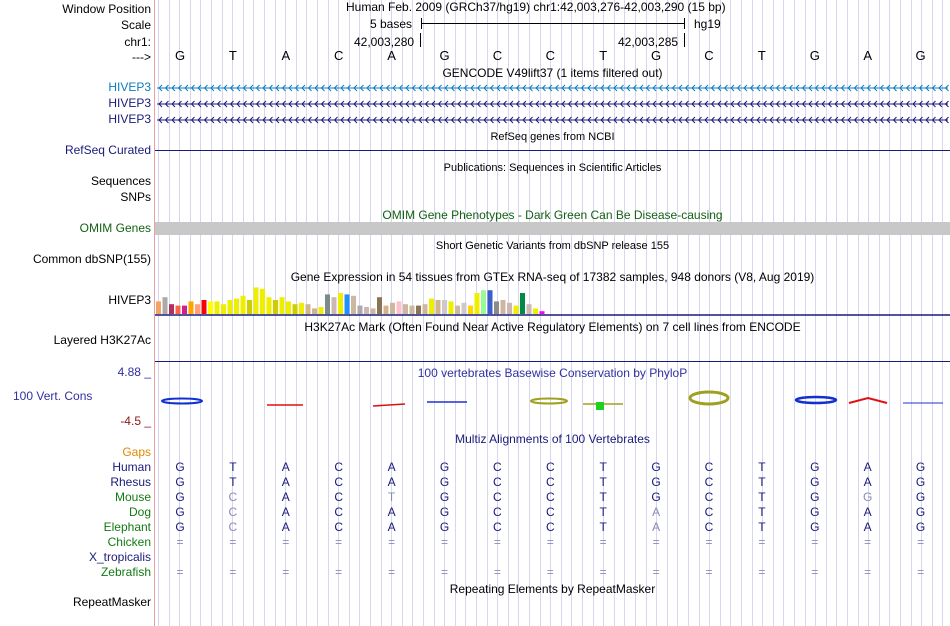 The height and width of the screenshot is (626, 950). What do you see at coordinates (656, 527) in the screenshot?
I see `aligned-base: A` at bounding box center [656, 527].